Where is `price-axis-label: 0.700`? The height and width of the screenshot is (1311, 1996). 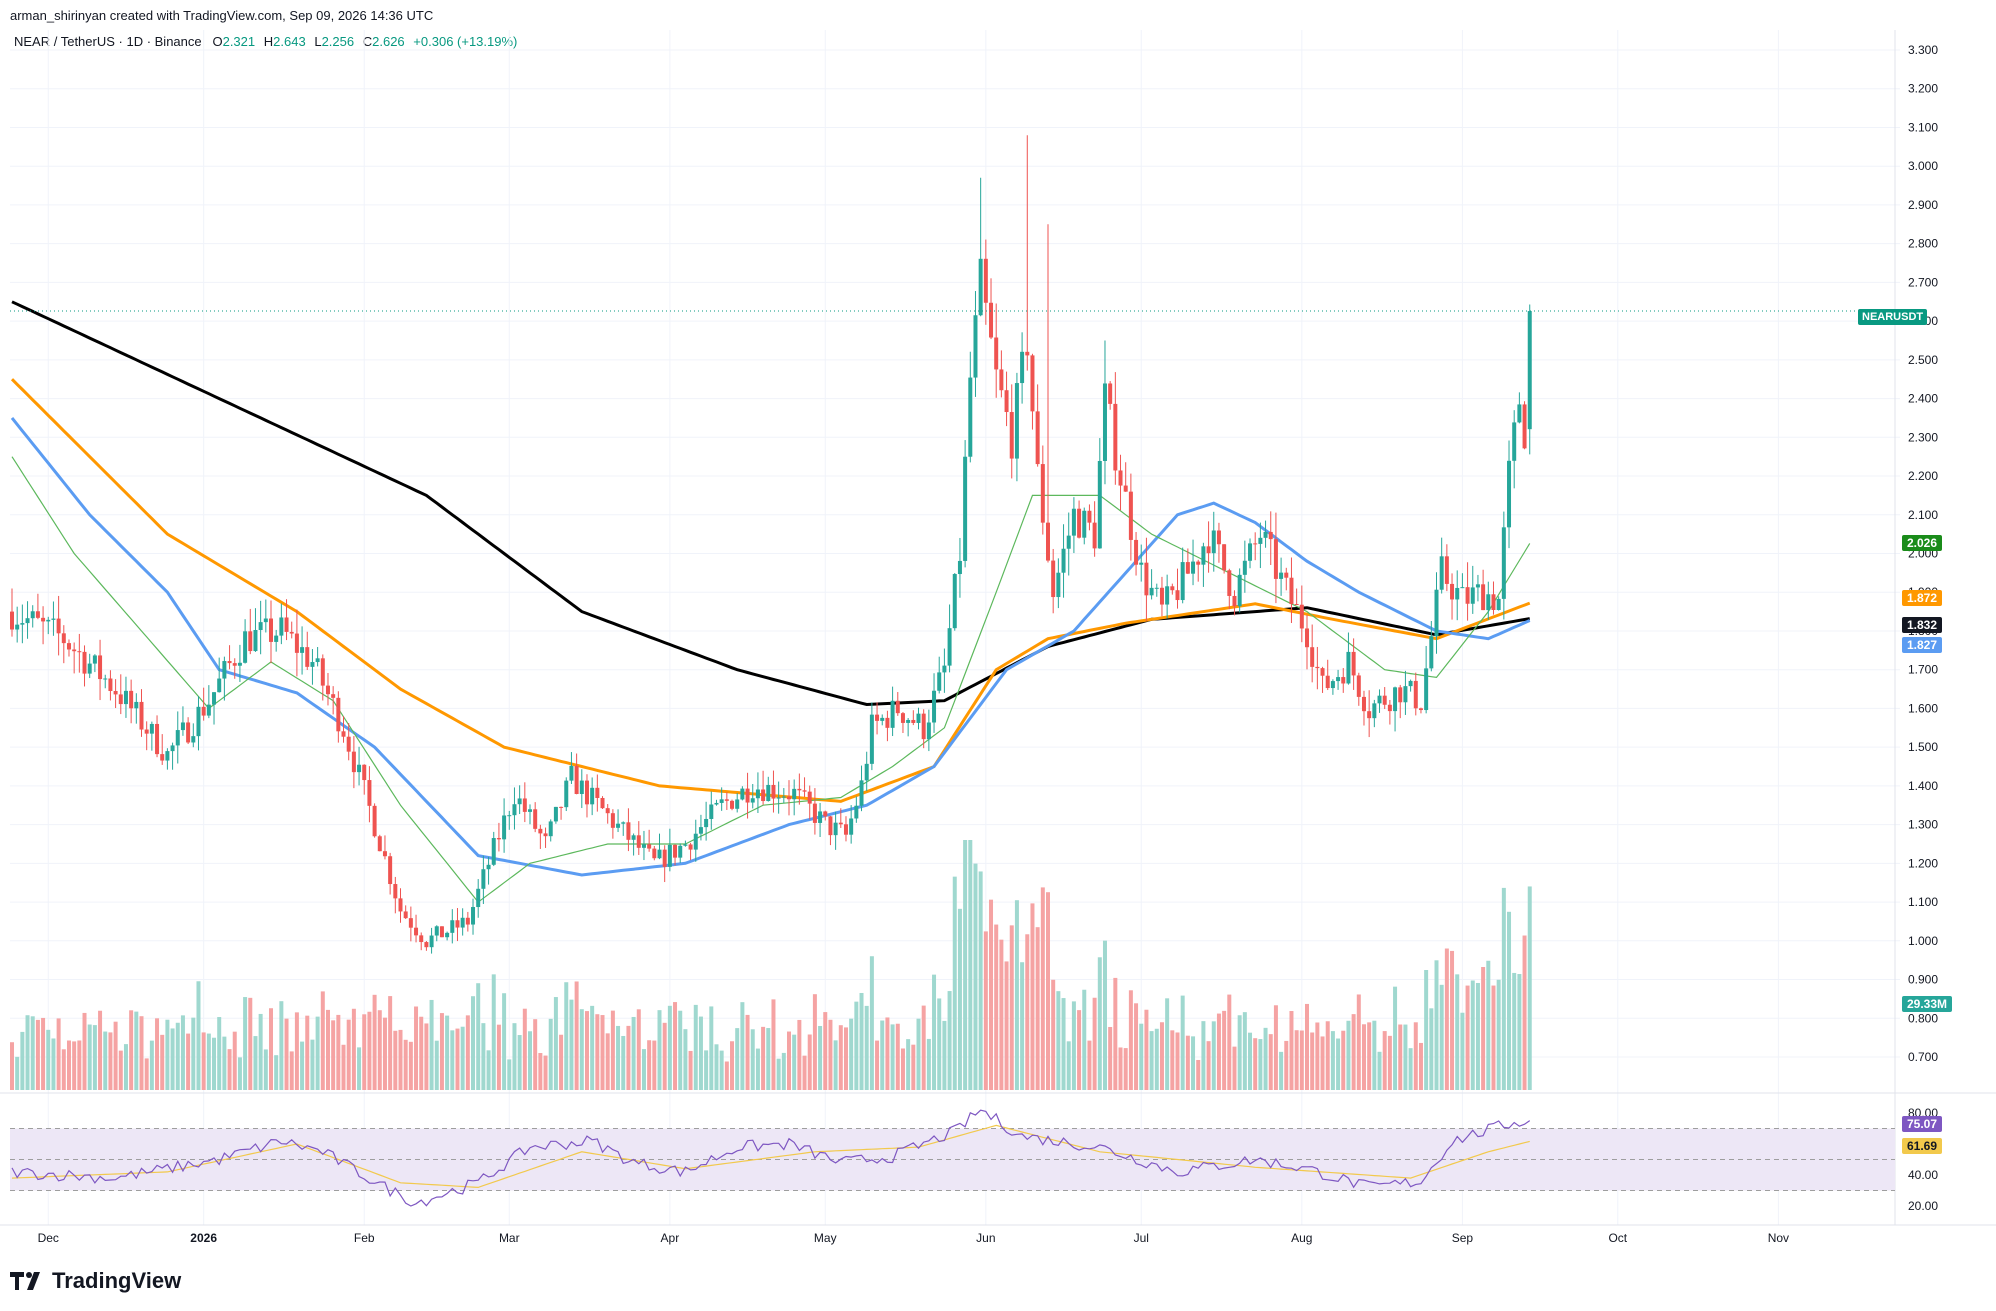 price-axis-label: 0.700 is located at coordinates (1923, 1057).